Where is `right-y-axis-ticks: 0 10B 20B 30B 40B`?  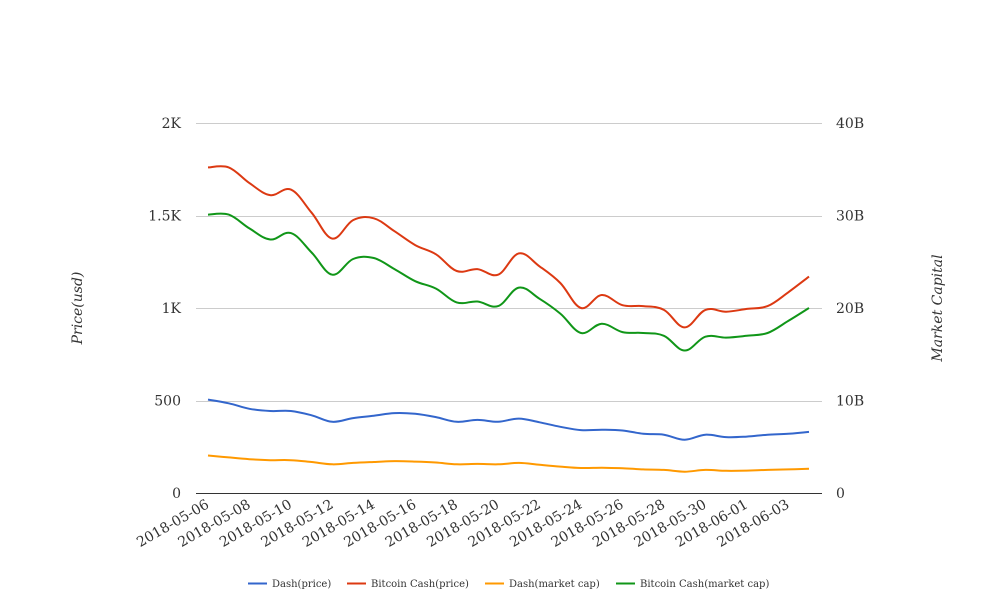 right-y-axis-ticks: 0 10B 20B 30B 40B is located at coordinates (850, 309).